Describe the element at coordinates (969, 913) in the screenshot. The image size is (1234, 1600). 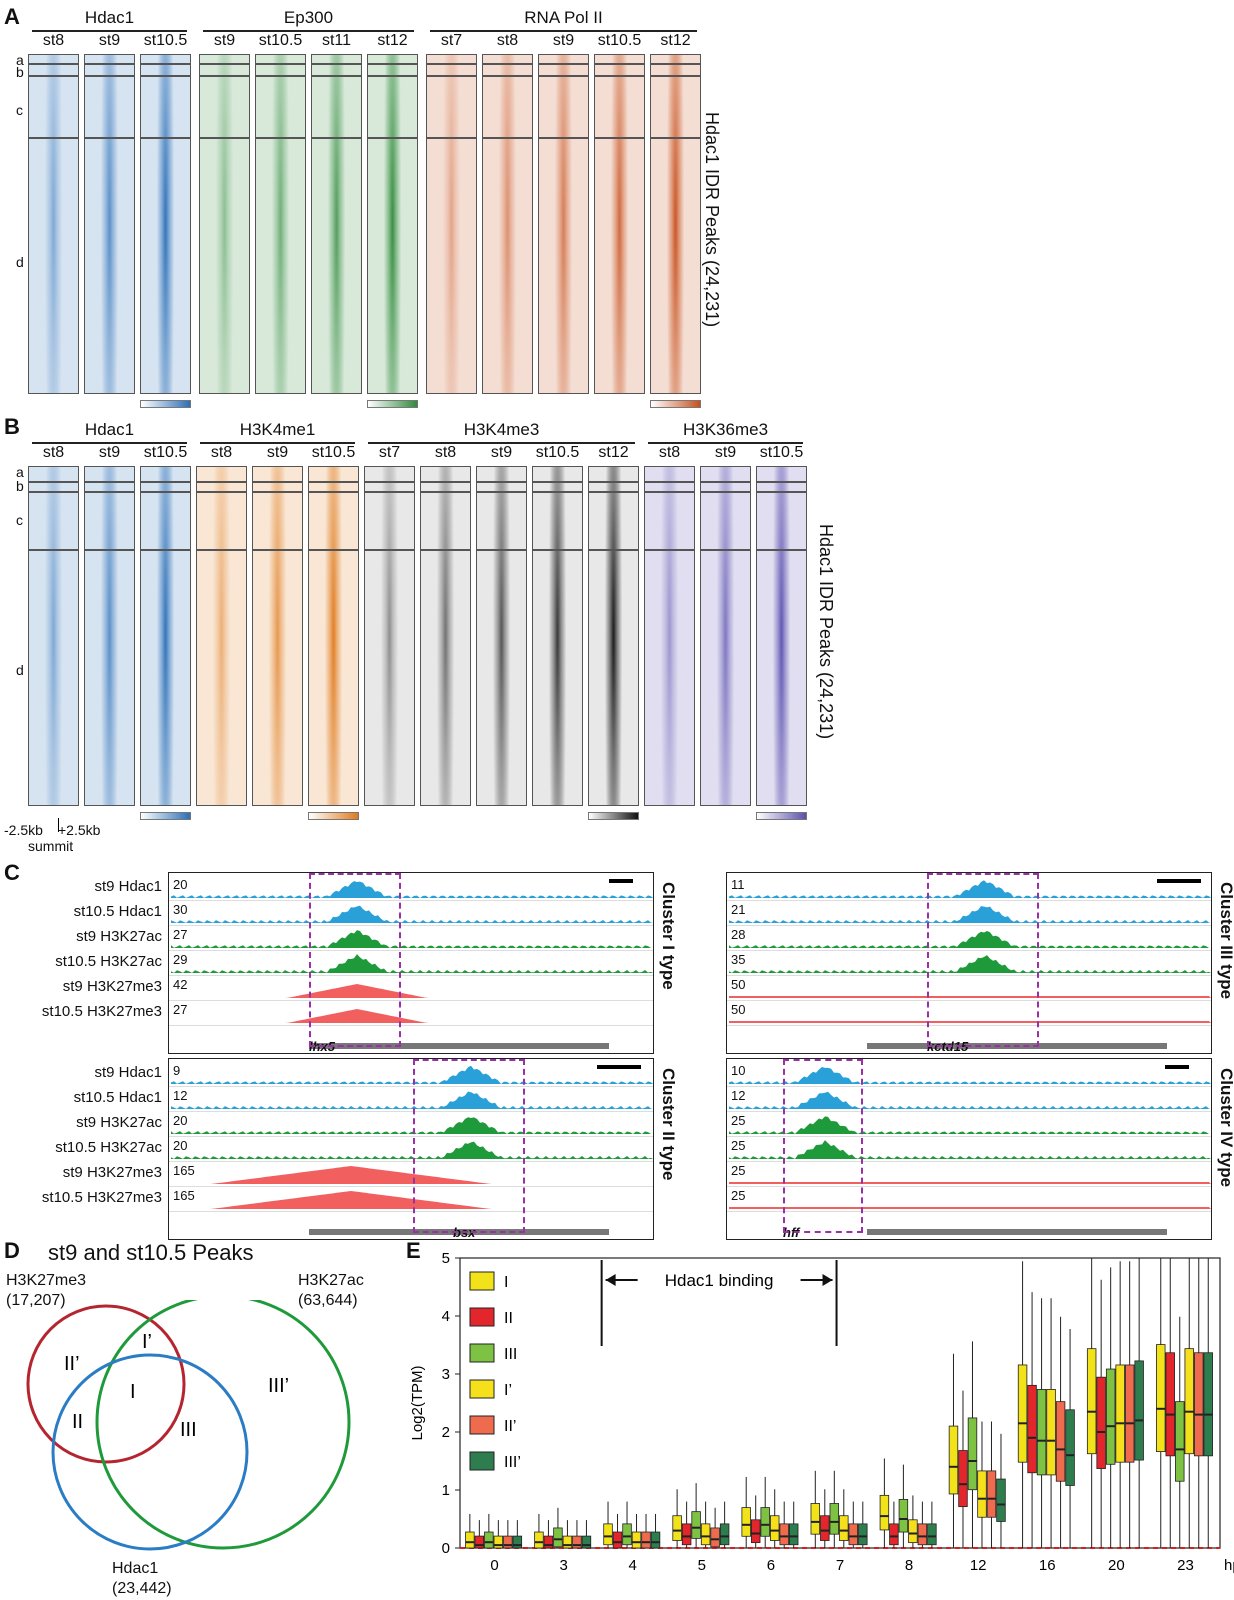
I see `track-row: 21` at that location.